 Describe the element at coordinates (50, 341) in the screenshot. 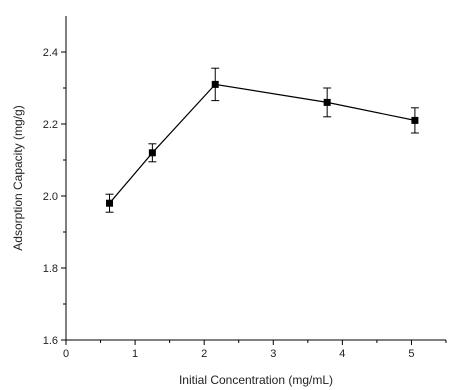

I see `y-tick-label: 1.6` at that location.